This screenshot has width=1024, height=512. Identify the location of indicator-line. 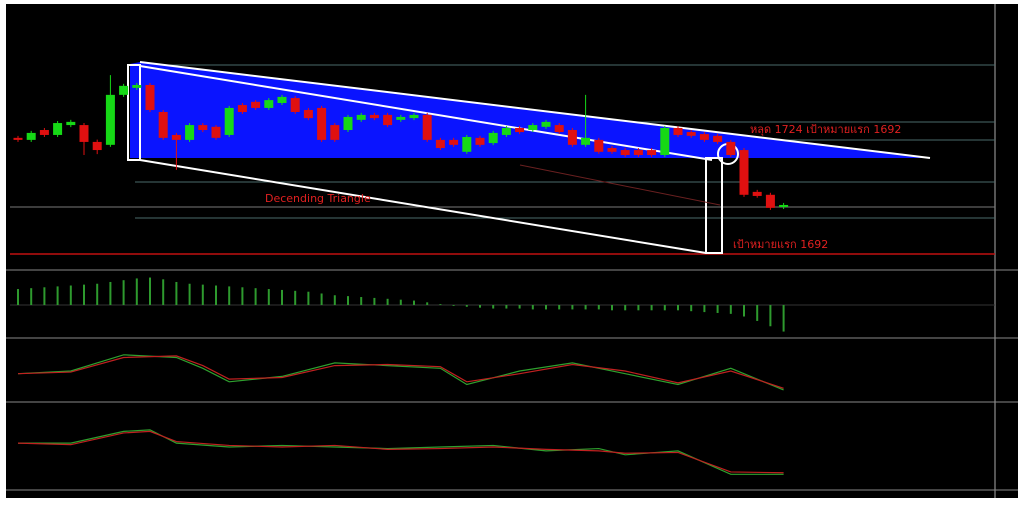
(400, 452).